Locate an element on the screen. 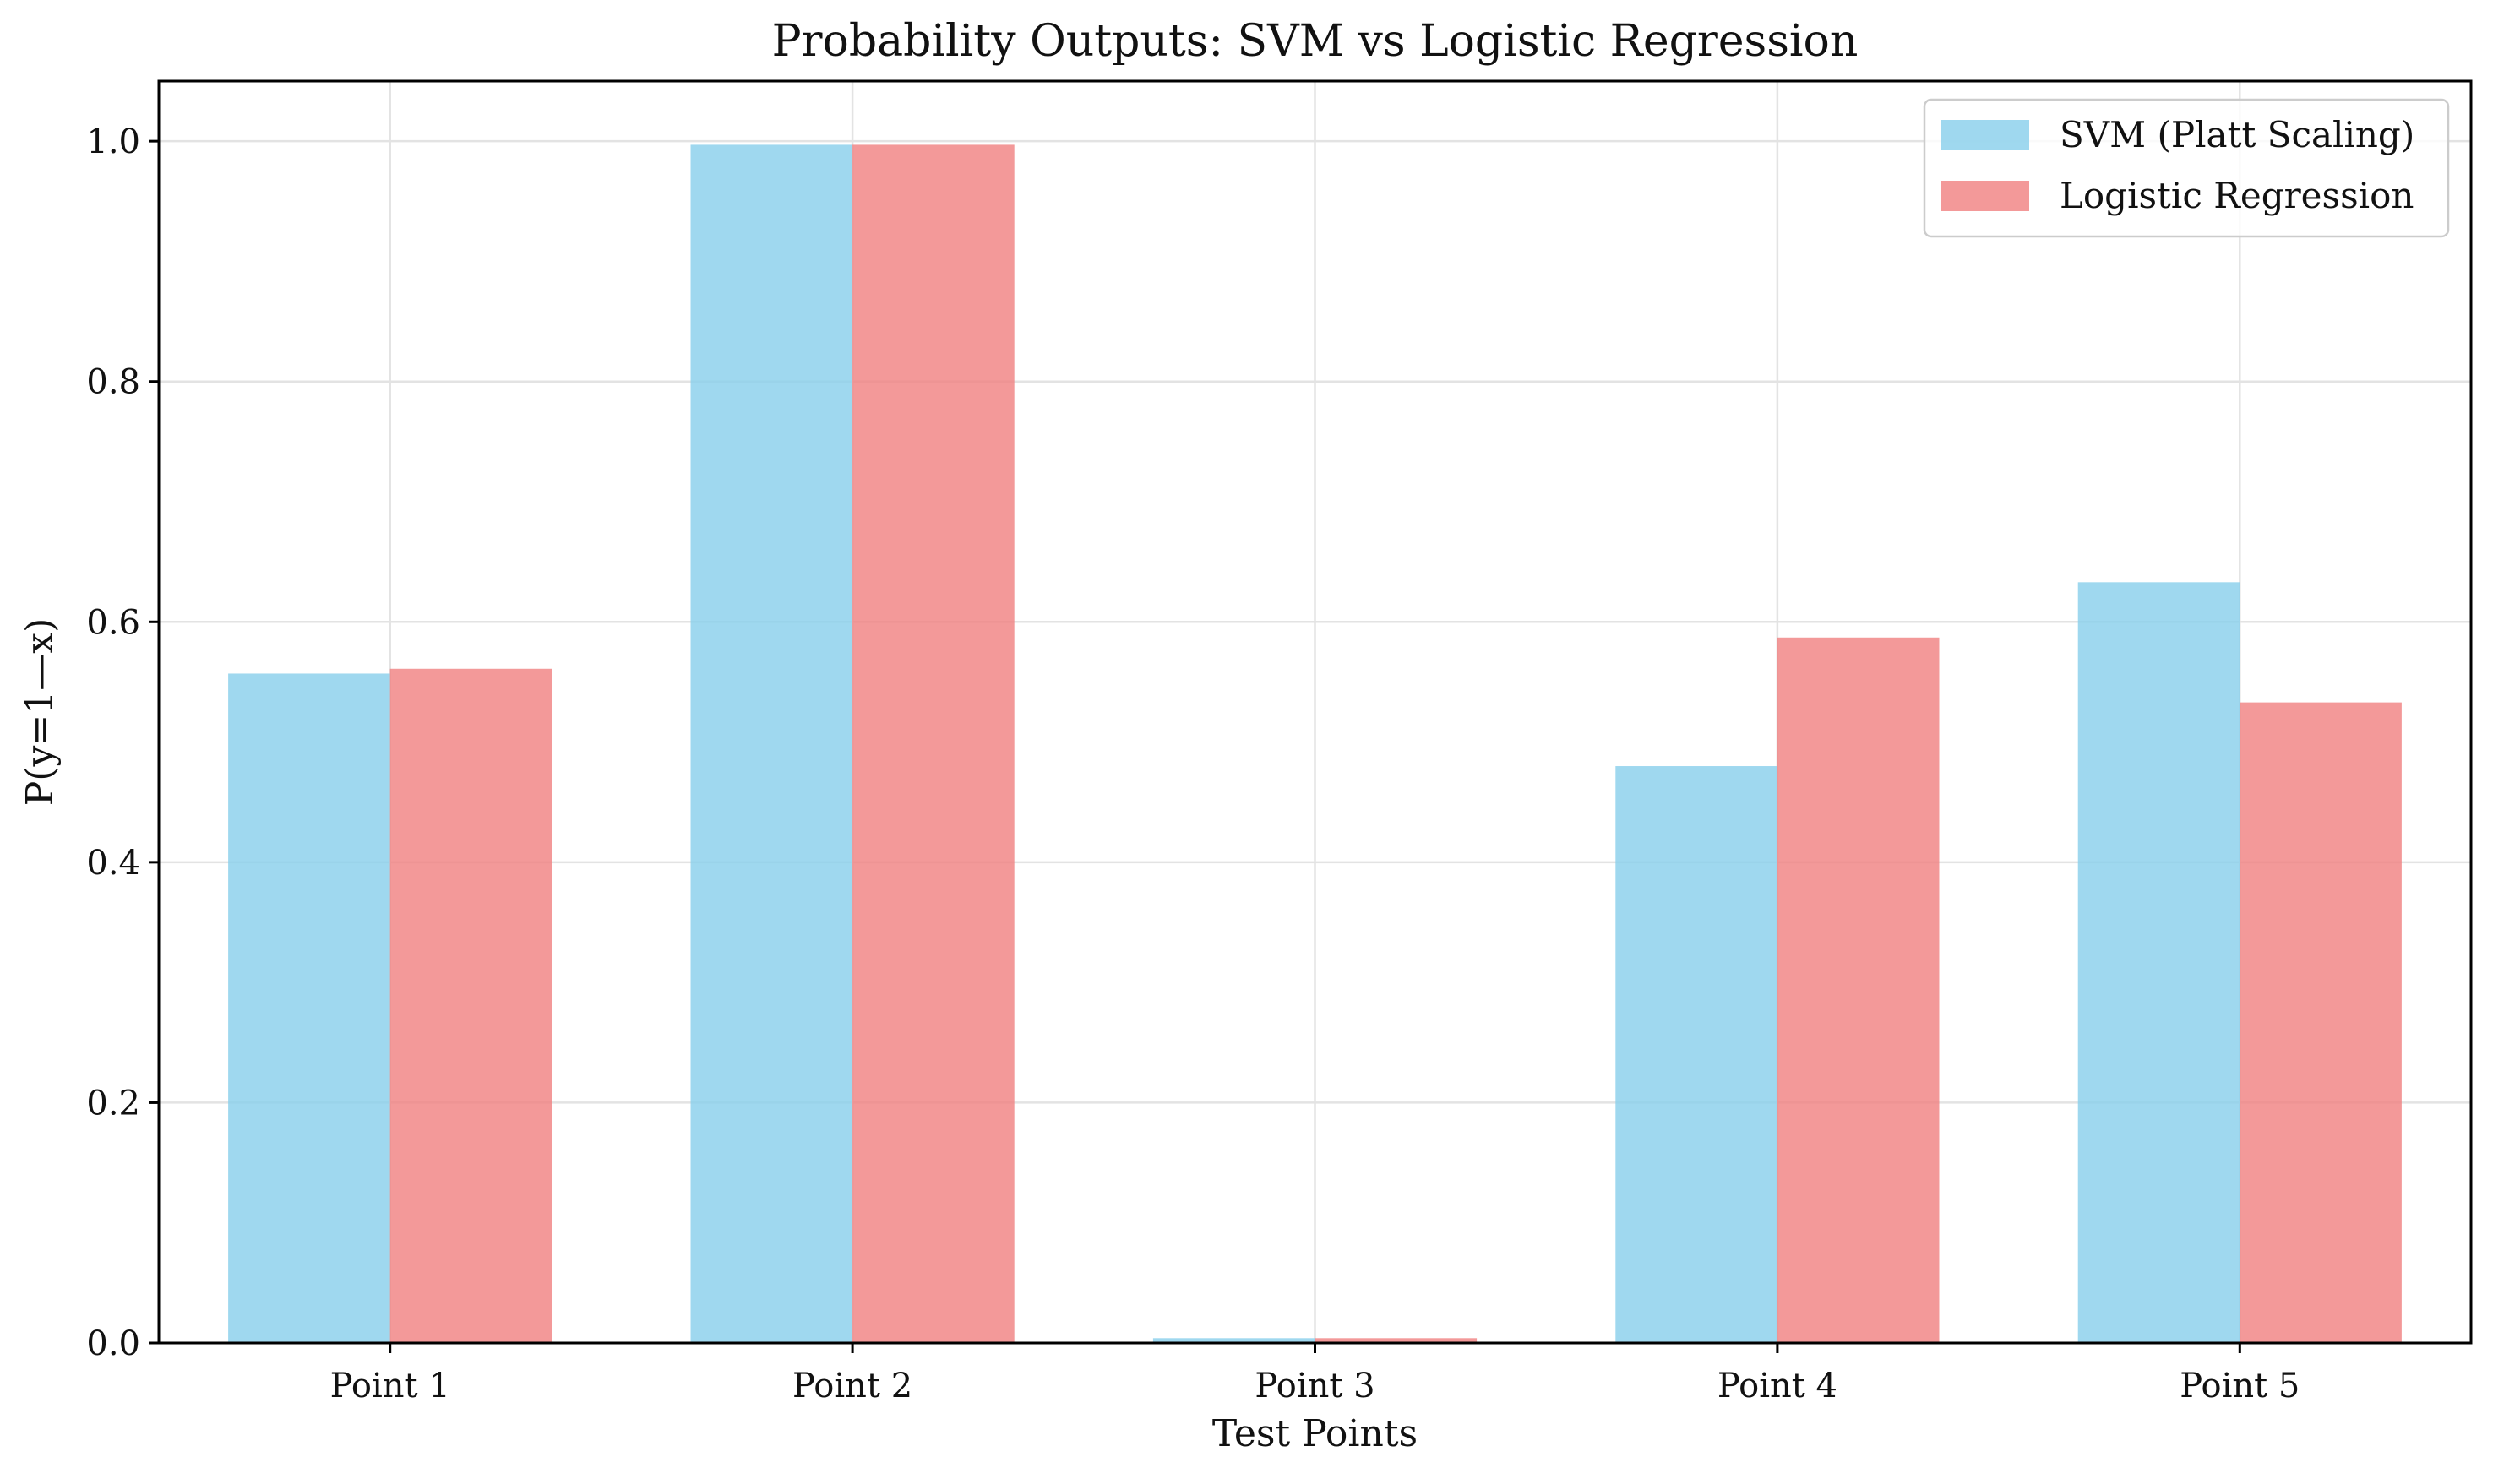 The height and width of the screenshot is (1484, 2493). legend-box is located at coordinates (2186, 168).